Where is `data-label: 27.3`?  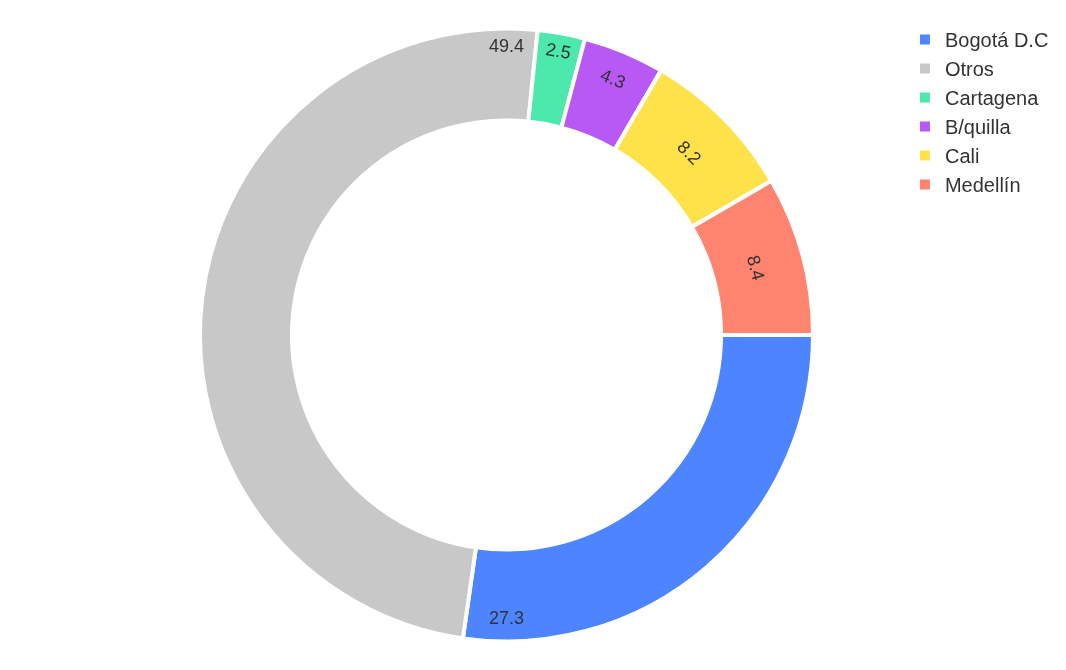
data-label: 27.3 is located at coordinates (506, 617).